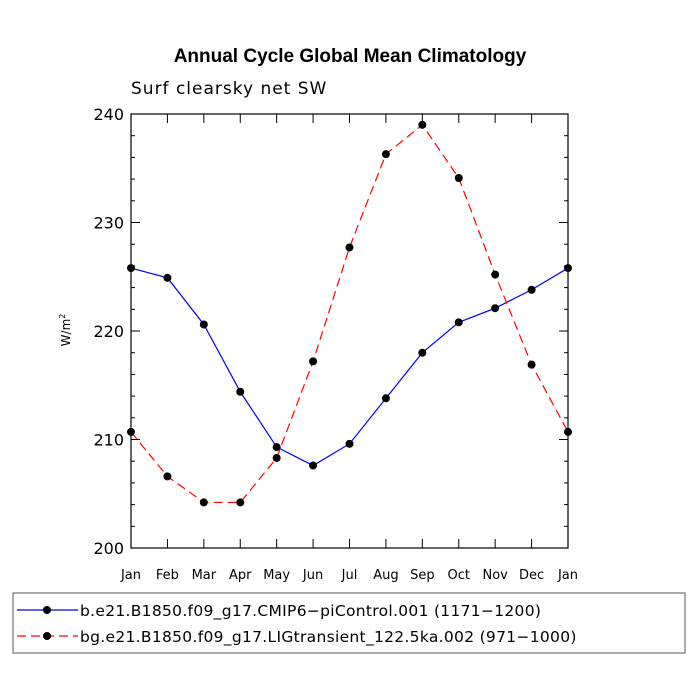 The image size is (700, 700). I want to click on chart-subtitle: Surf clearsky net SW, so click(229, 89).